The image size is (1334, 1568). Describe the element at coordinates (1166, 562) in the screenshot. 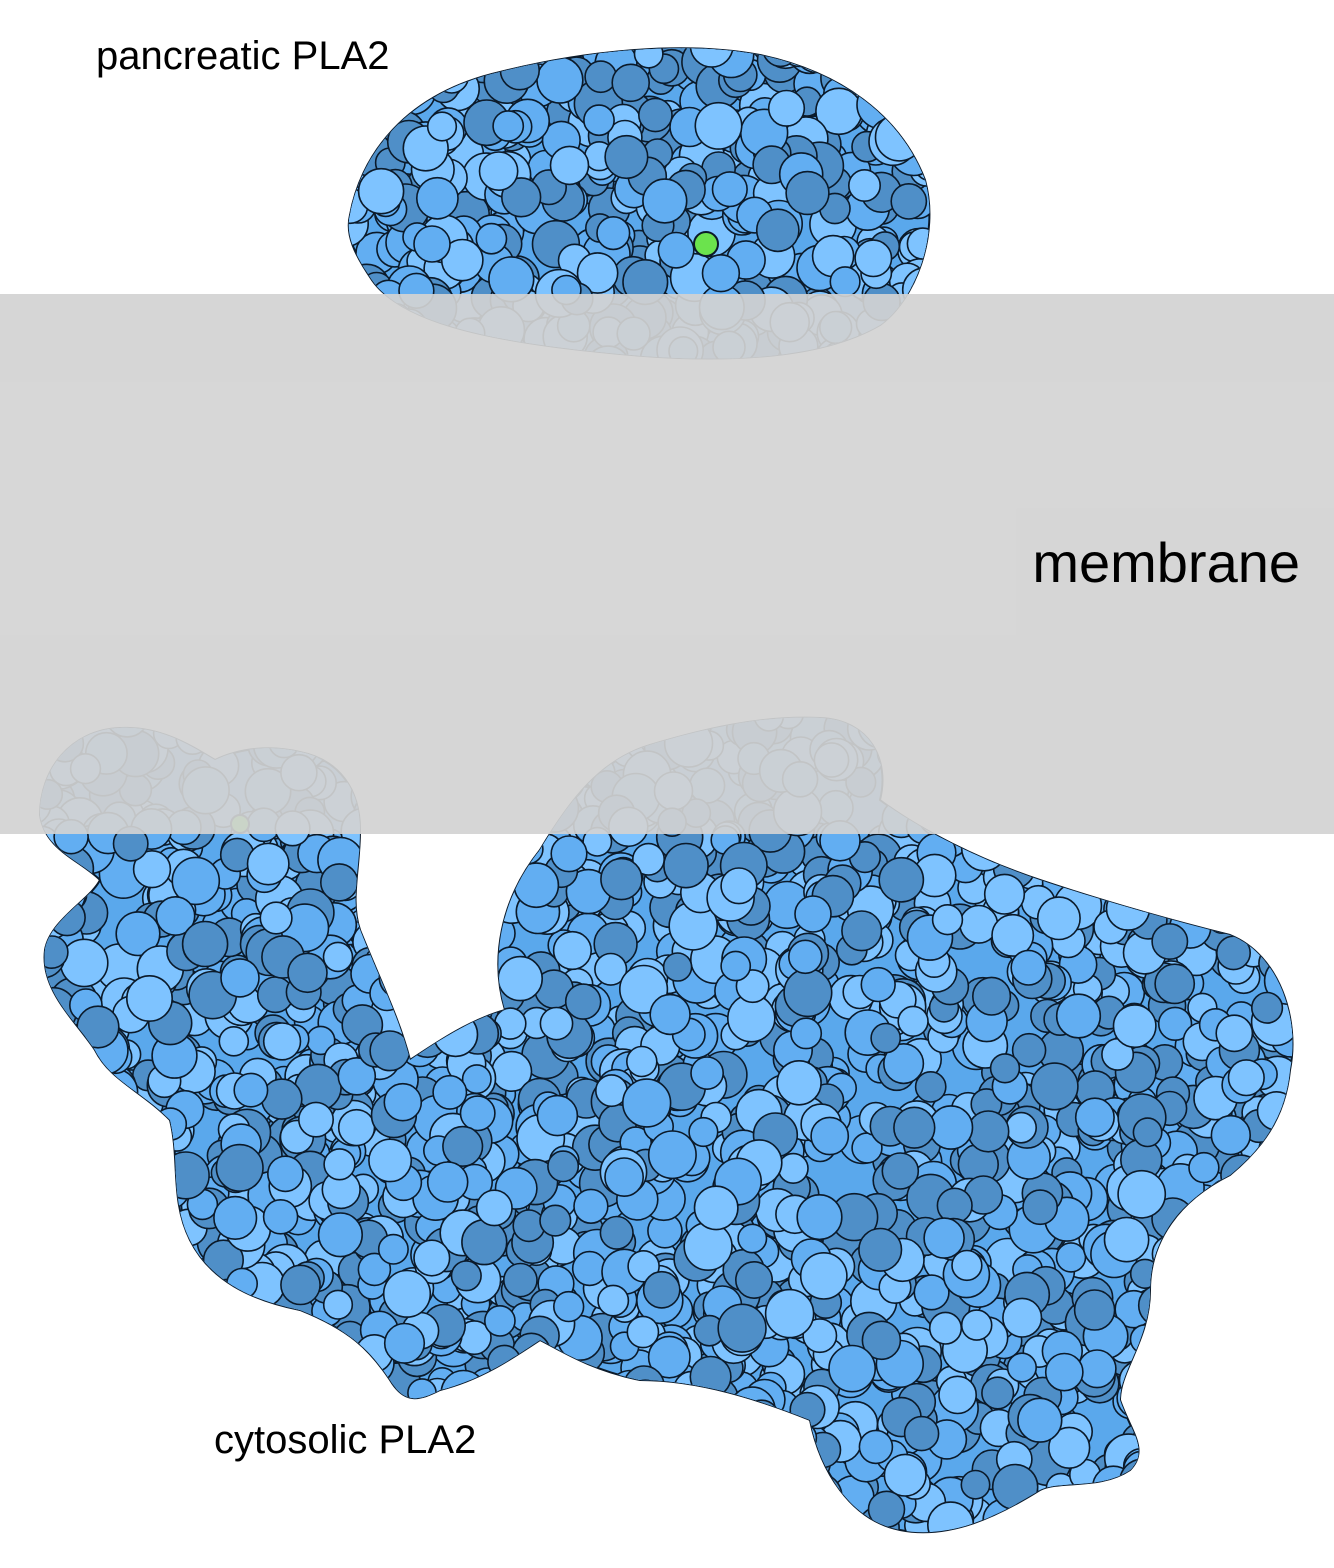

I see `membrane-label: membrane` at that location.